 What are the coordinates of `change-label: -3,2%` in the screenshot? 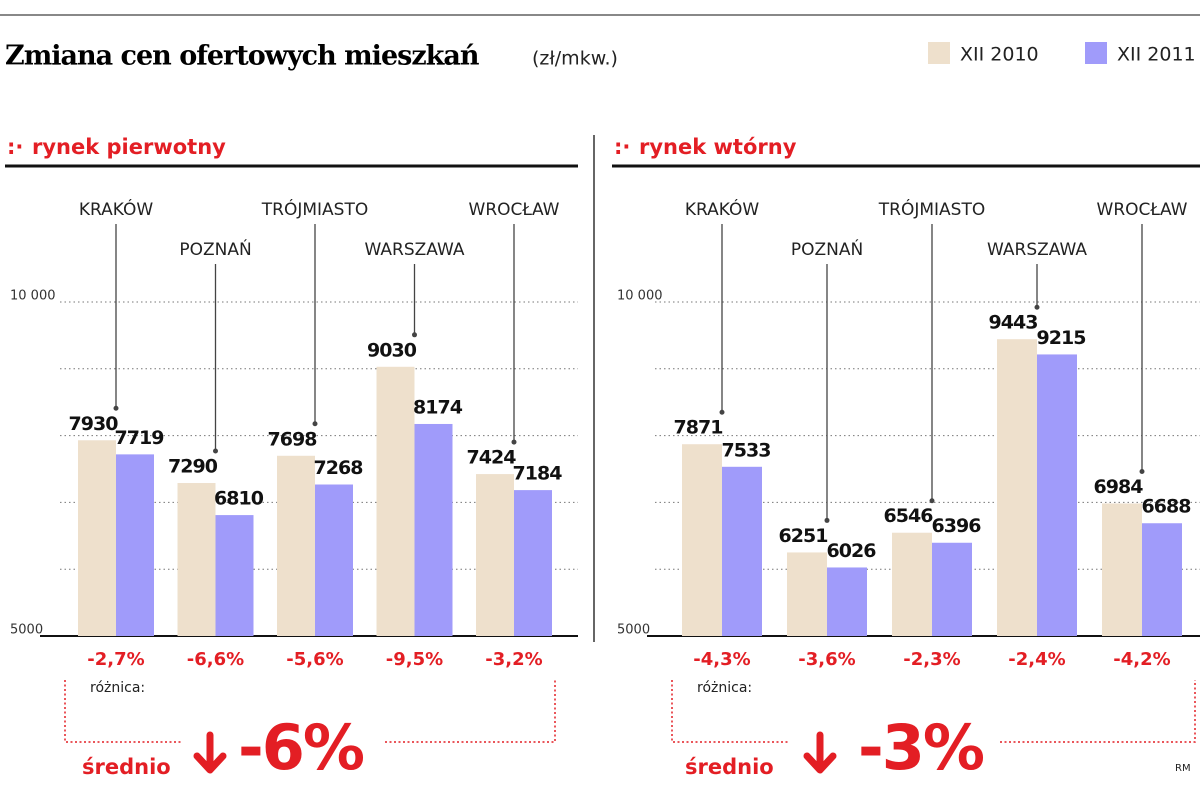 It's located at (513, 659).